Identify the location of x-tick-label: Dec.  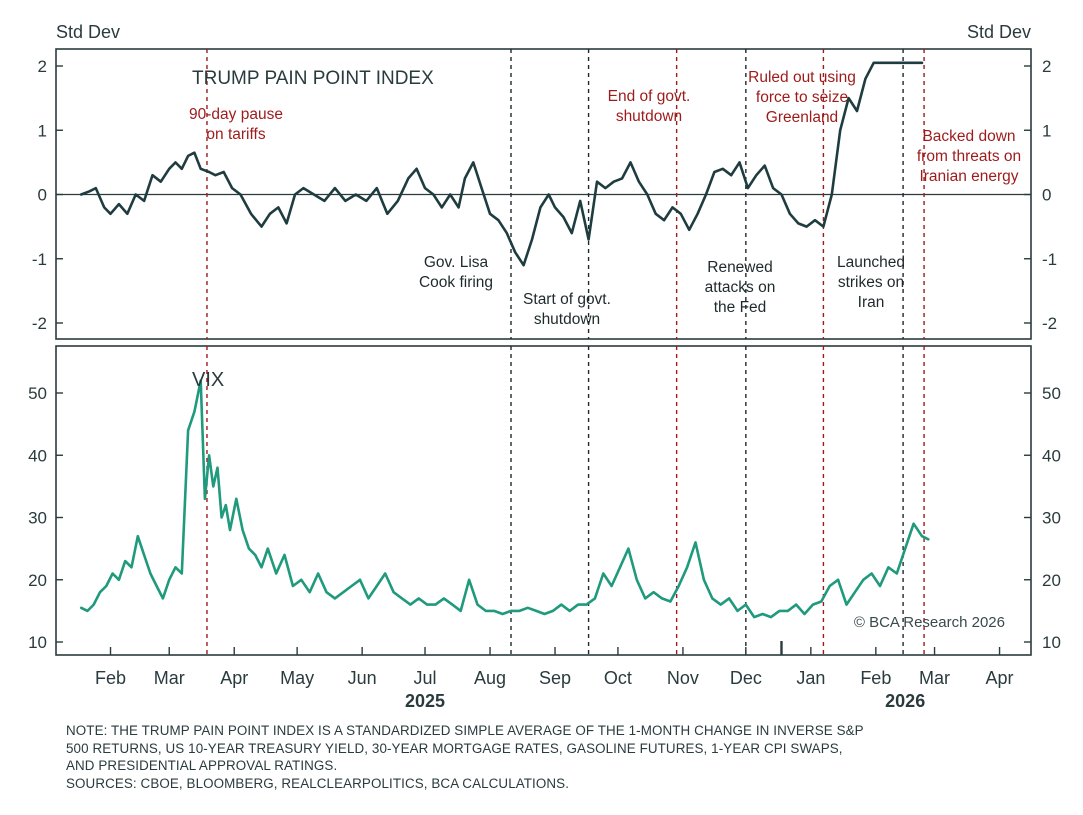
(746, 678).